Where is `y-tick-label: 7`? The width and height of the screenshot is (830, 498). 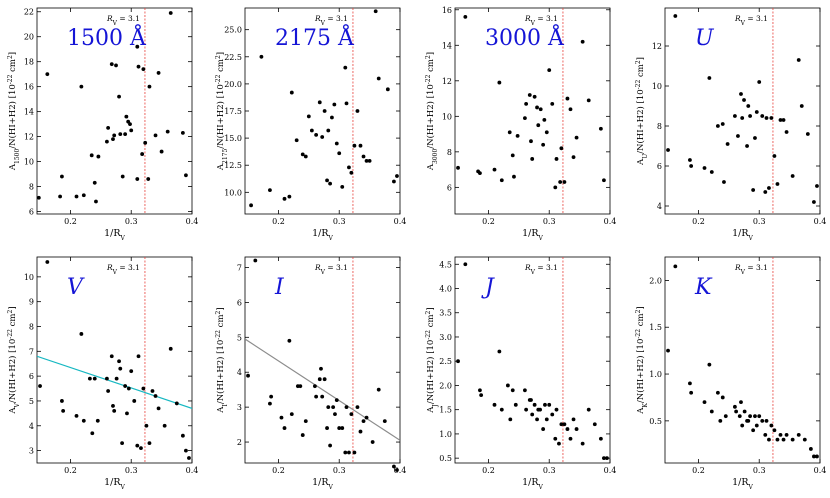
y-tick-label: 7 is located at coordinates (239, 267).